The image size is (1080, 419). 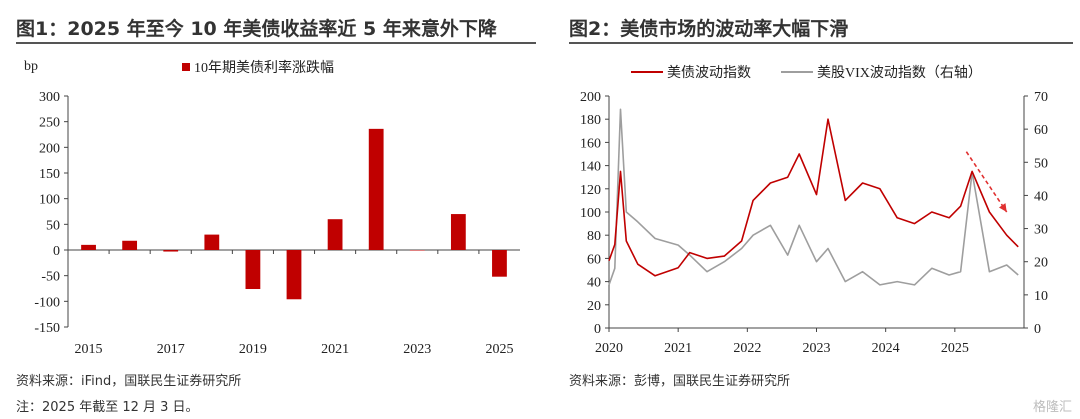 What do you see at coordinates (594, 283) in the screenshot?
I see `left-y-tick-label: 40` at bounding box center [594, 283].